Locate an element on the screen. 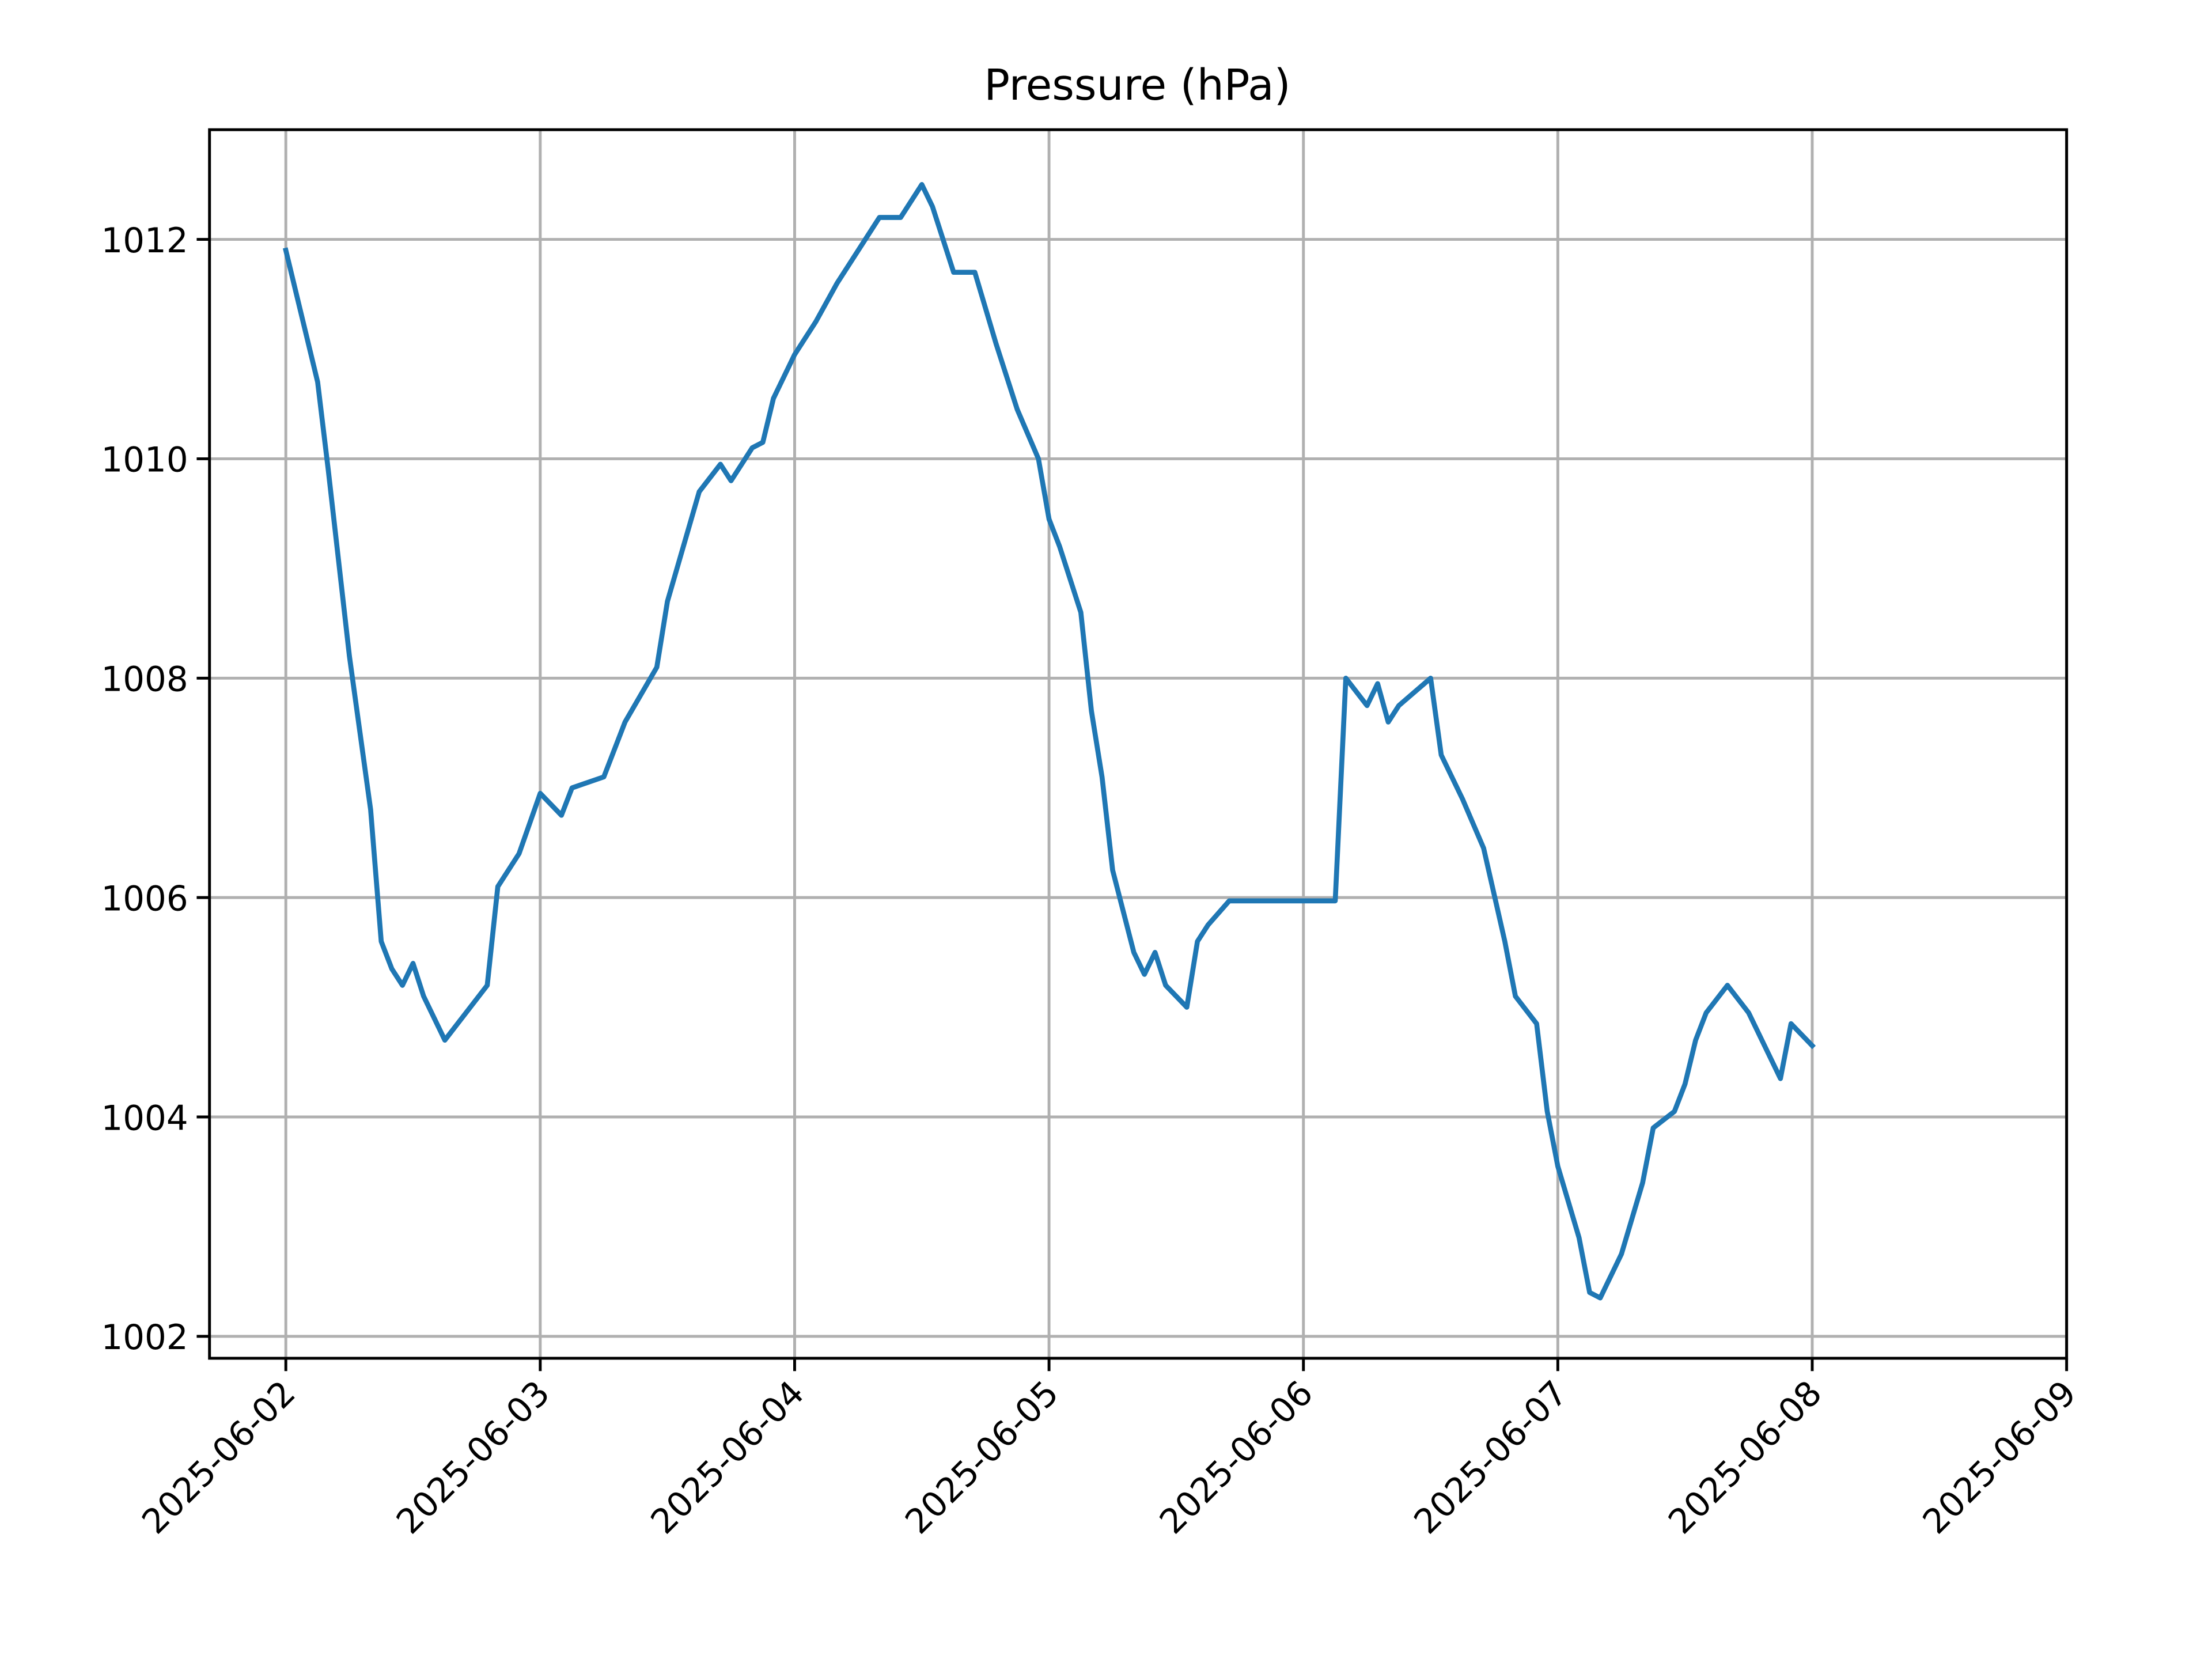  y-tick-label: 1002 is located at coordinates (144, 1338).